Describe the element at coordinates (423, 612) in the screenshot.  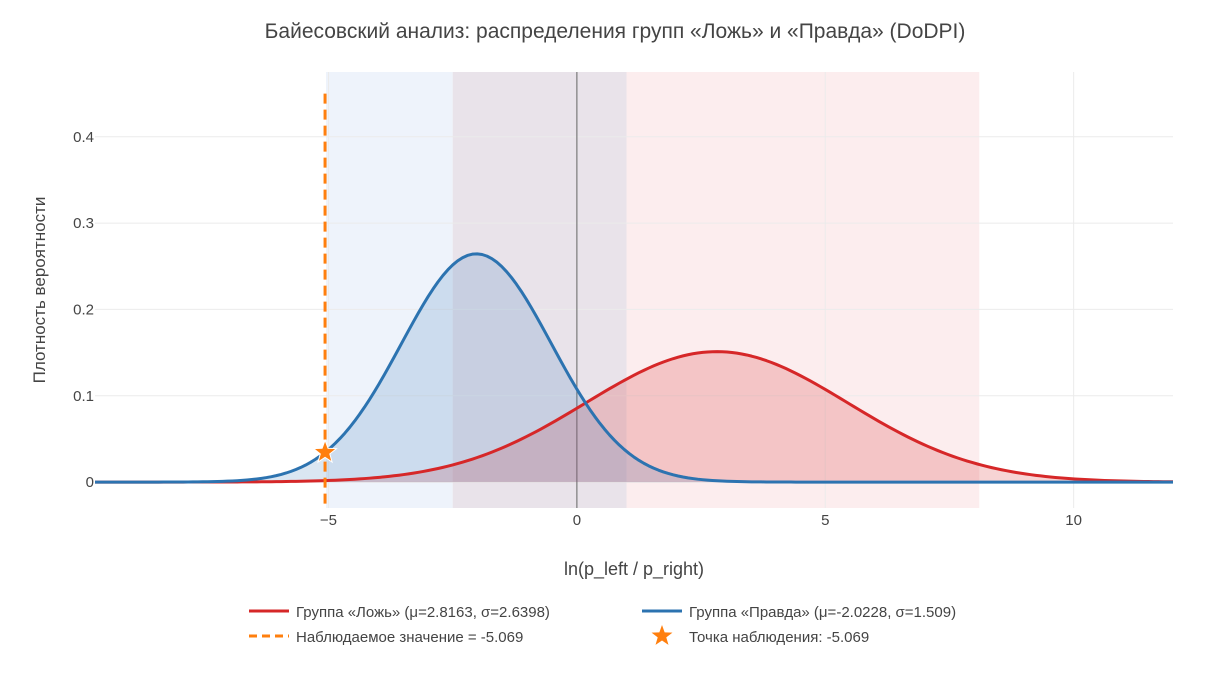
I see `legend-label-false-group: Группа «Ложь» (μ=2.8163, σ=2.6398)` at that location.